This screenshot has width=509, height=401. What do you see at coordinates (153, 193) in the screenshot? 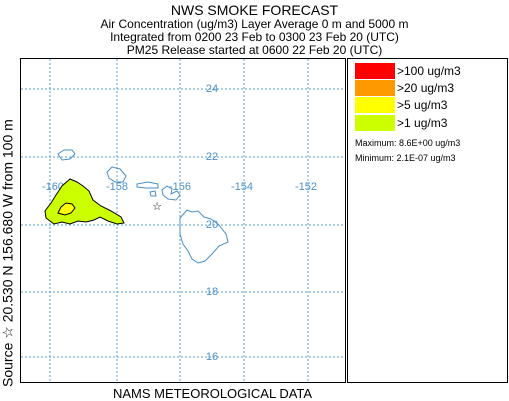
I see `lanai-coast` at bounding box center [153, 193].